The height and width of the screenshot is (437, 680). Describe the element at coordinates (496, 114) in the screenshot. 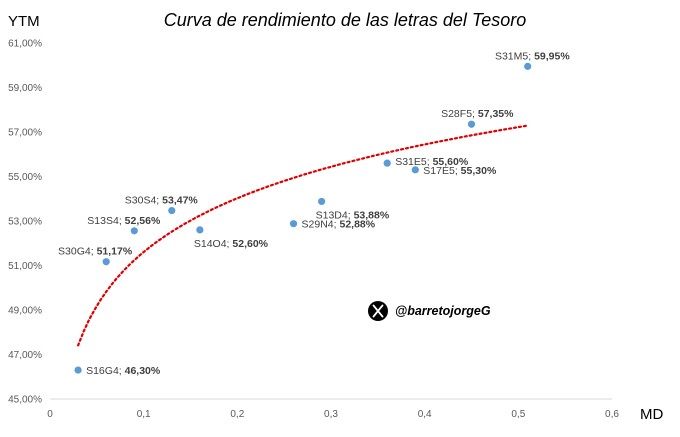

I see `point-label-value: 57,35%` at that location.